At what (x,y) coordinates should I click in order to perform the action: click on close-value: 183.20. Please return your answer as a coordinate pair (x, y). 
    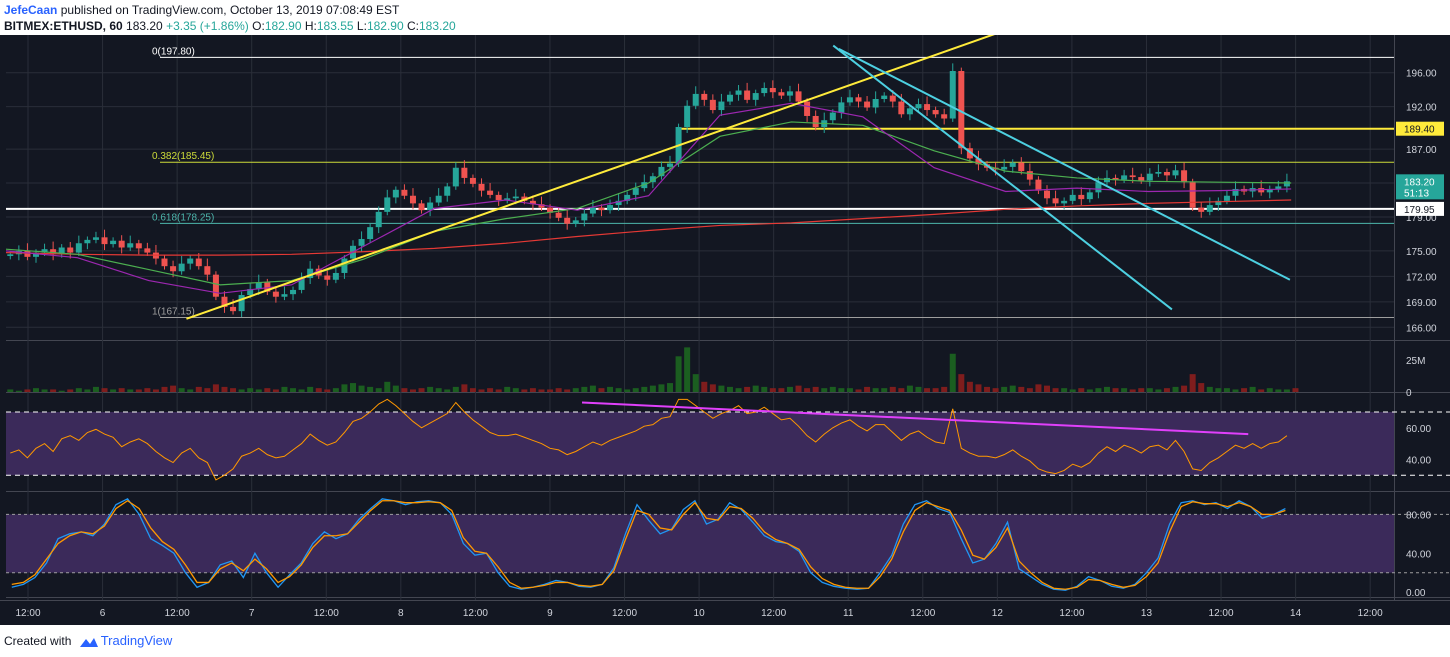
    Looking at the image, I should click on (437, 26).